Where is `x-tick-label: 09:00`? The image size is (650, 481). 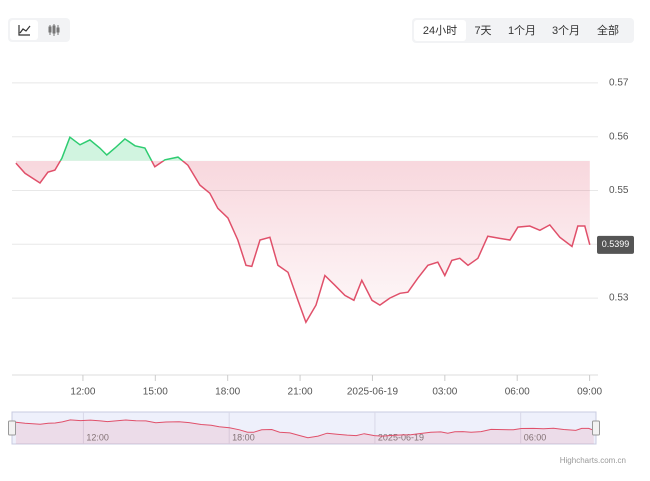
x-tick-label: 09:00 is located at coordinates (589, 392).